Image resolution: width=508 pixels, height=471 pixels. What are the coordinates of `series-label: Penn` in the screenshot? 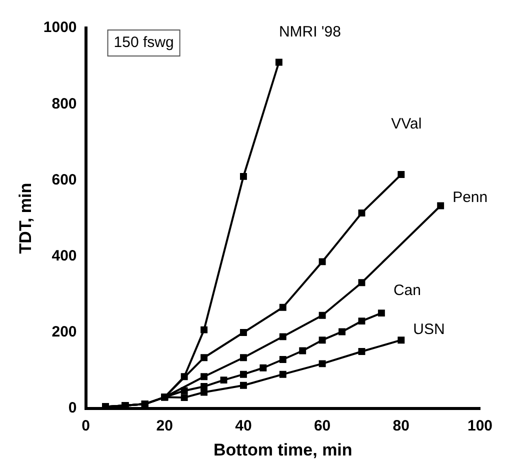 It's located at (470, 197).